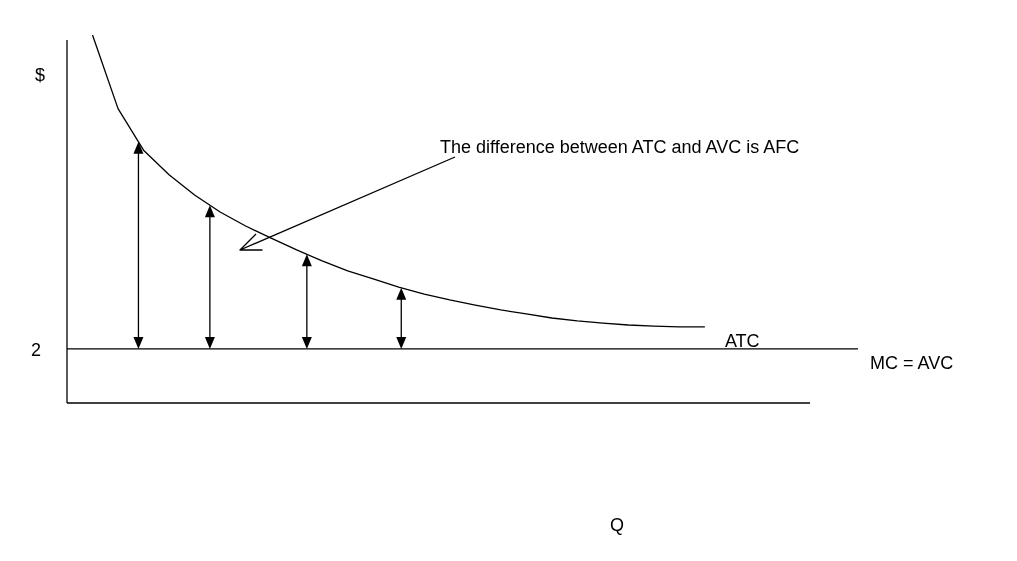  Describe the element at coordinates (40, 75) in the screenshot. I see `y-axis-title: $` at that location.